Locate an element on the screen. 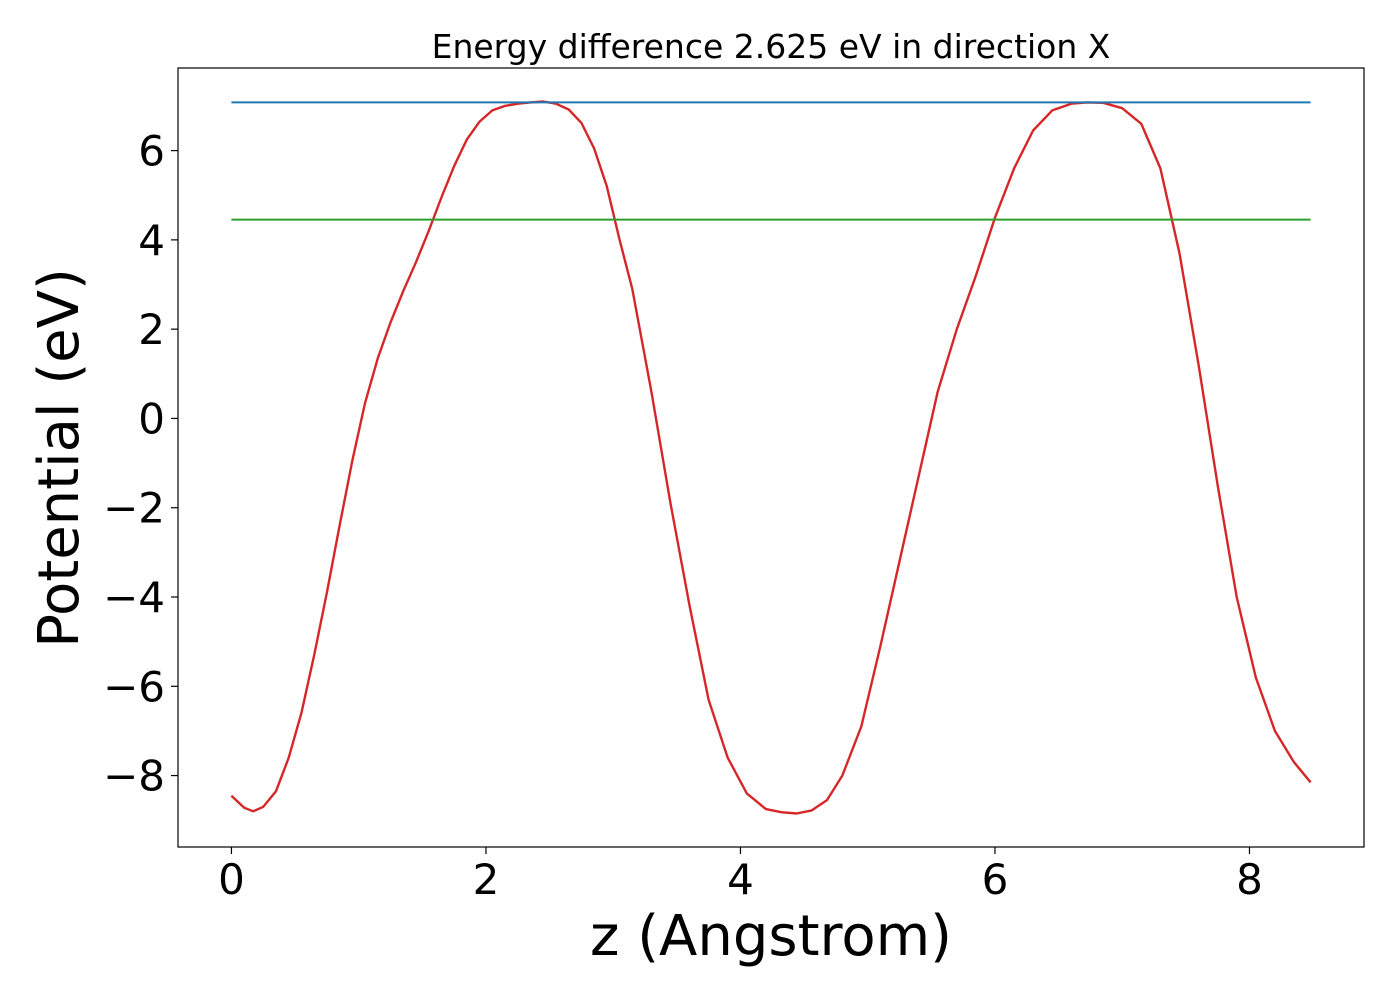  y-tick-label: 4 is located at coordinates (151, 240).